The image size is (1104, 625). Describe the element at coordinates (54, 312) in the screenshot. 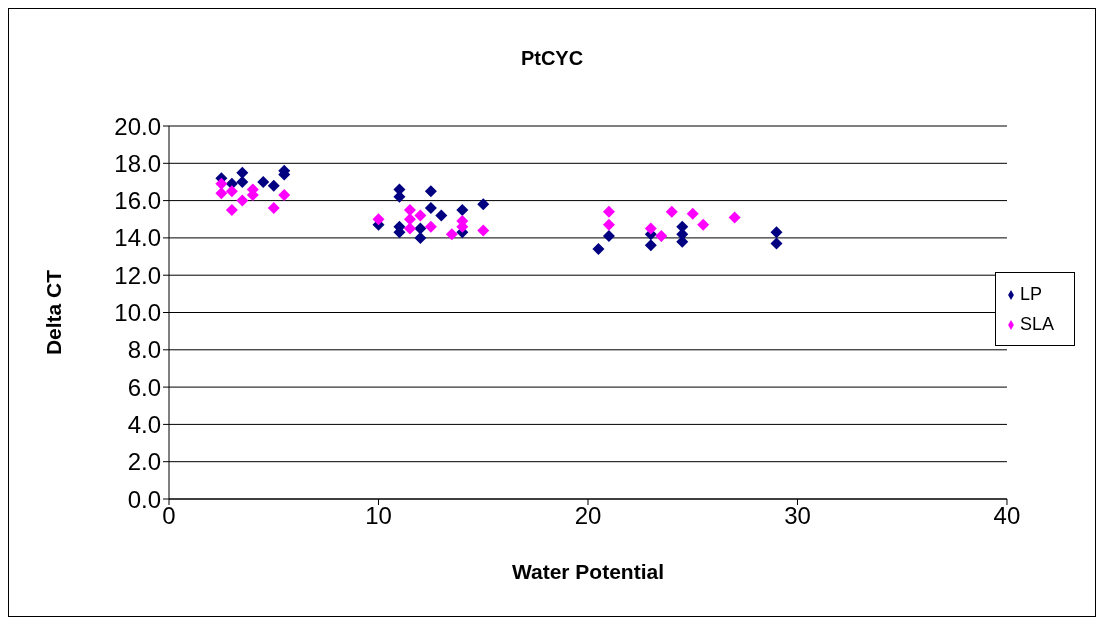

I see `y-axis-title: Delta CT` at that location.